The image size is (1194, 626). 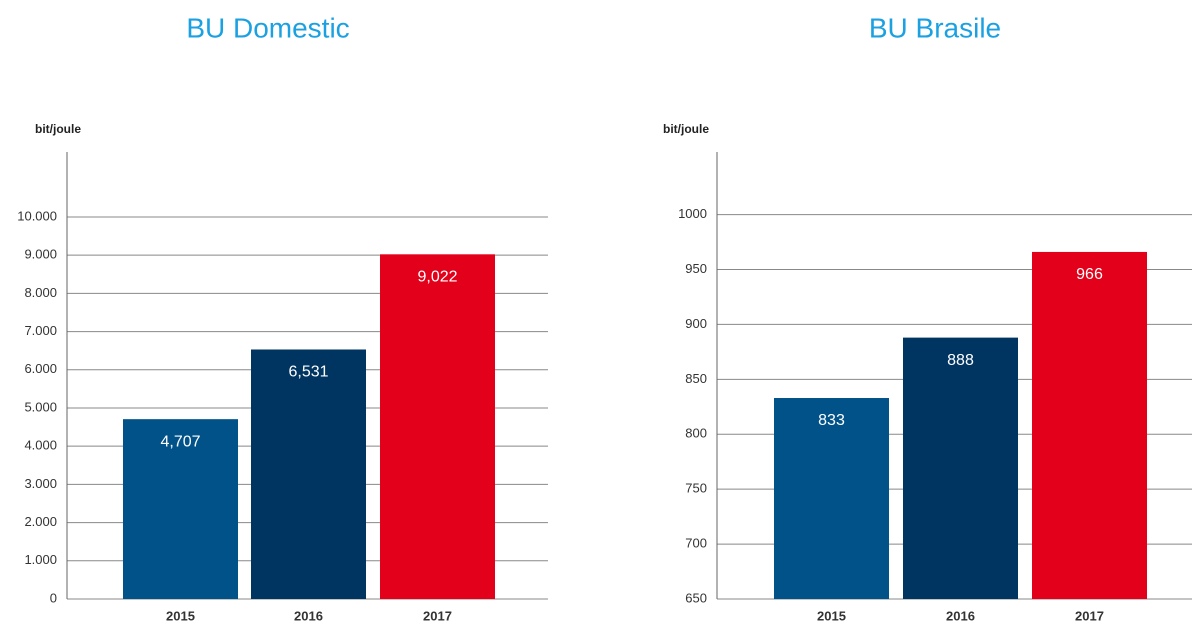 I want to click on y-tick-label: 0, so click(x=53, y=597).